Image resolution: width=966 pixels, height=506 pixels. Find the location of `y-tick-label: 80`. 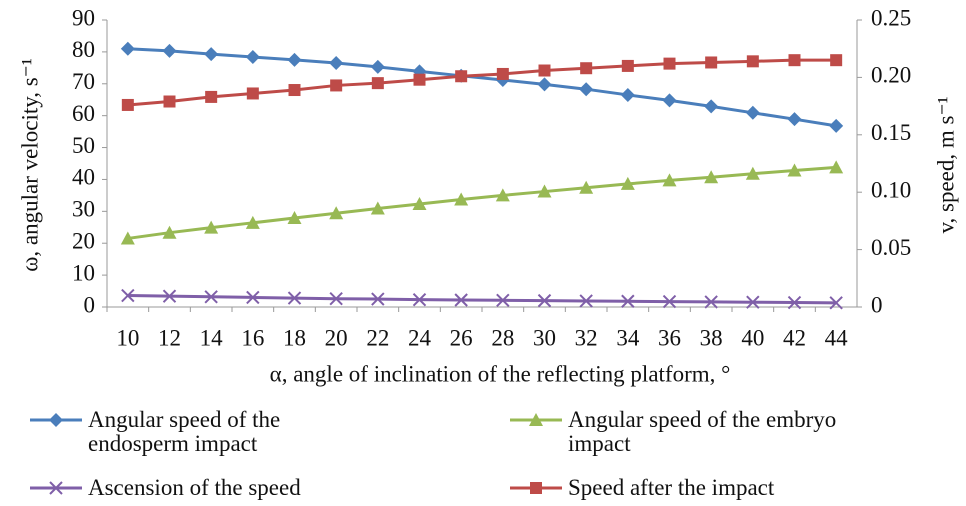

y-tick-label: 80 is located at coordinates (83, 49).